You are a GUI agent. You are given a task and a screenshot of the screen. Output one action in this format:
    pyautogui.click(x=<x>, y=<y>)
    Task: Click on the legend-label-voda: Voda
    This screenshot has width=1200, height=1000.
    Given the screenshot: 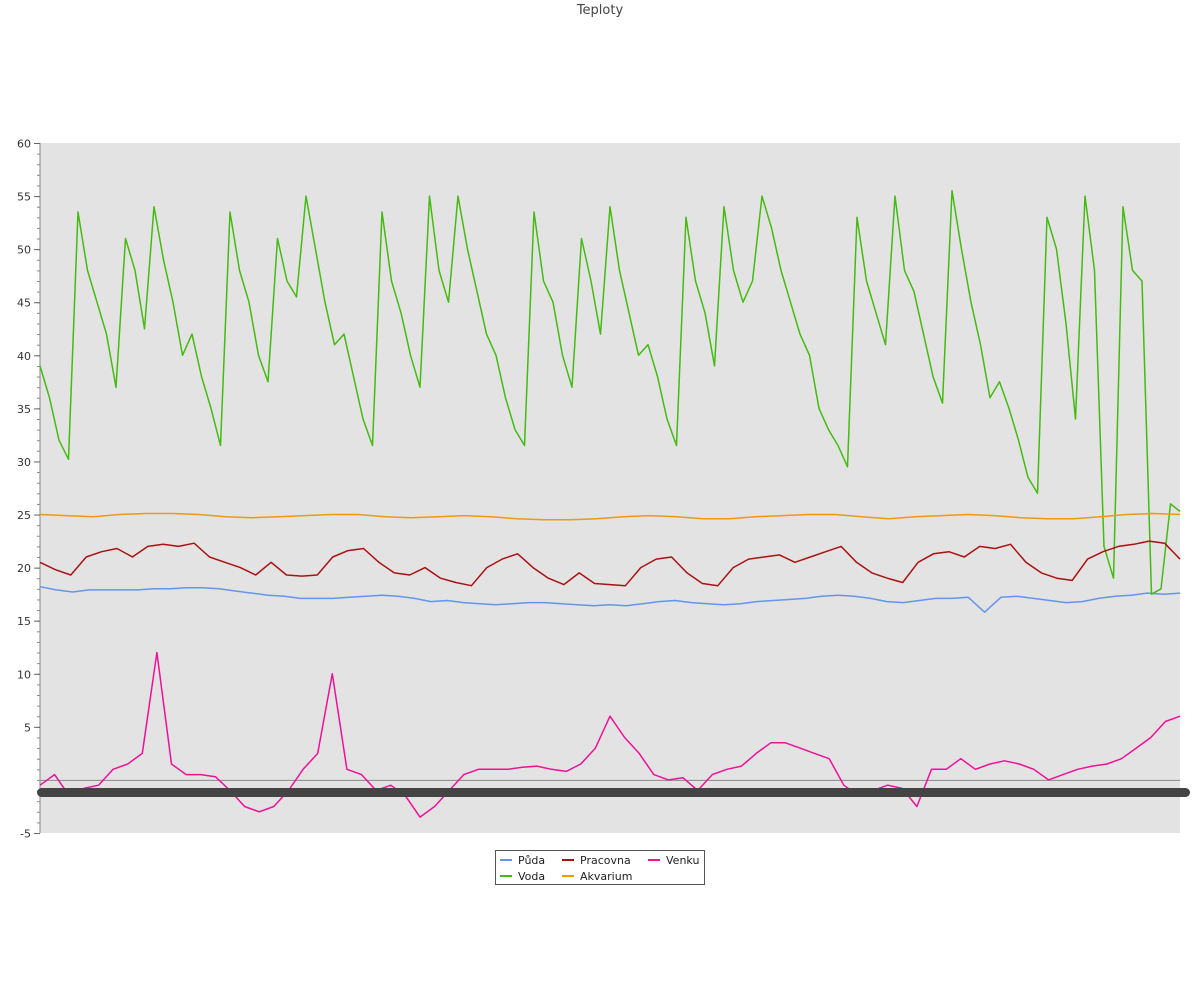 What is the action you would take?
    pyautogui.click(x=532, y=876)
    